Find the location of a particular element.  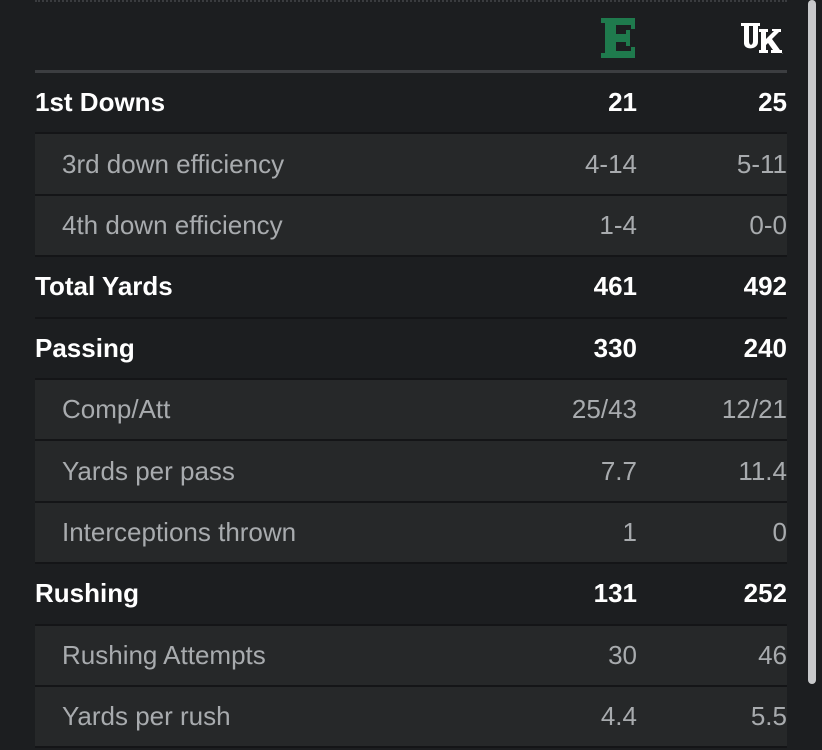

home-team-value: 252 is located at coordinates (765, 593).